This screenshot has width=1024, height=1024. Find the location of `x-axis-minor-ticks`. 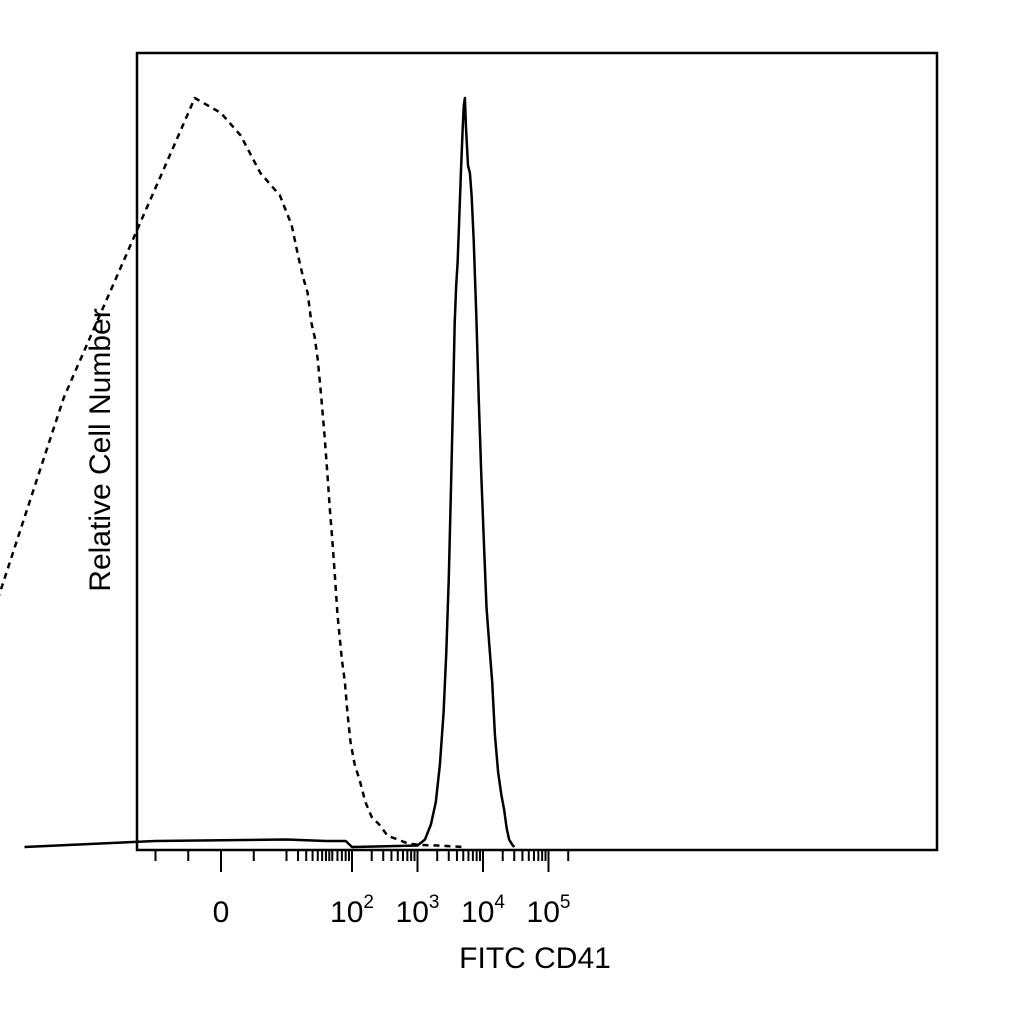

x-axis-minor-ticks is located at coordinates (362, 855).